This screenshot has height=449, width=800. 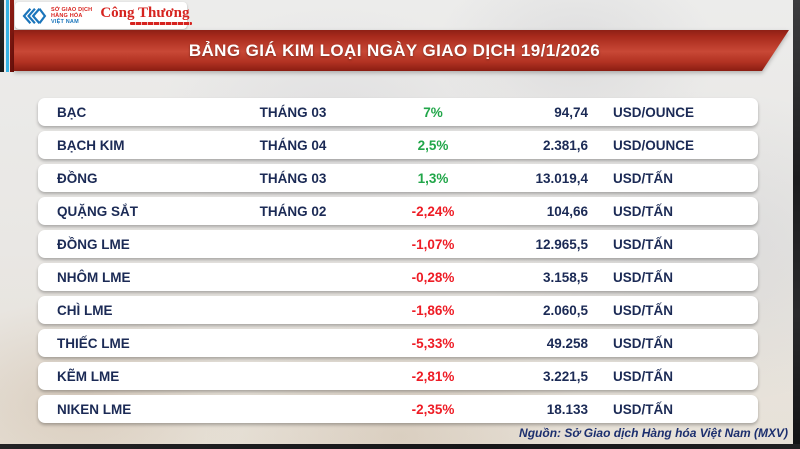 I want to click on commodity-name: ĐỒNG LME, so click(x=93, y=244).